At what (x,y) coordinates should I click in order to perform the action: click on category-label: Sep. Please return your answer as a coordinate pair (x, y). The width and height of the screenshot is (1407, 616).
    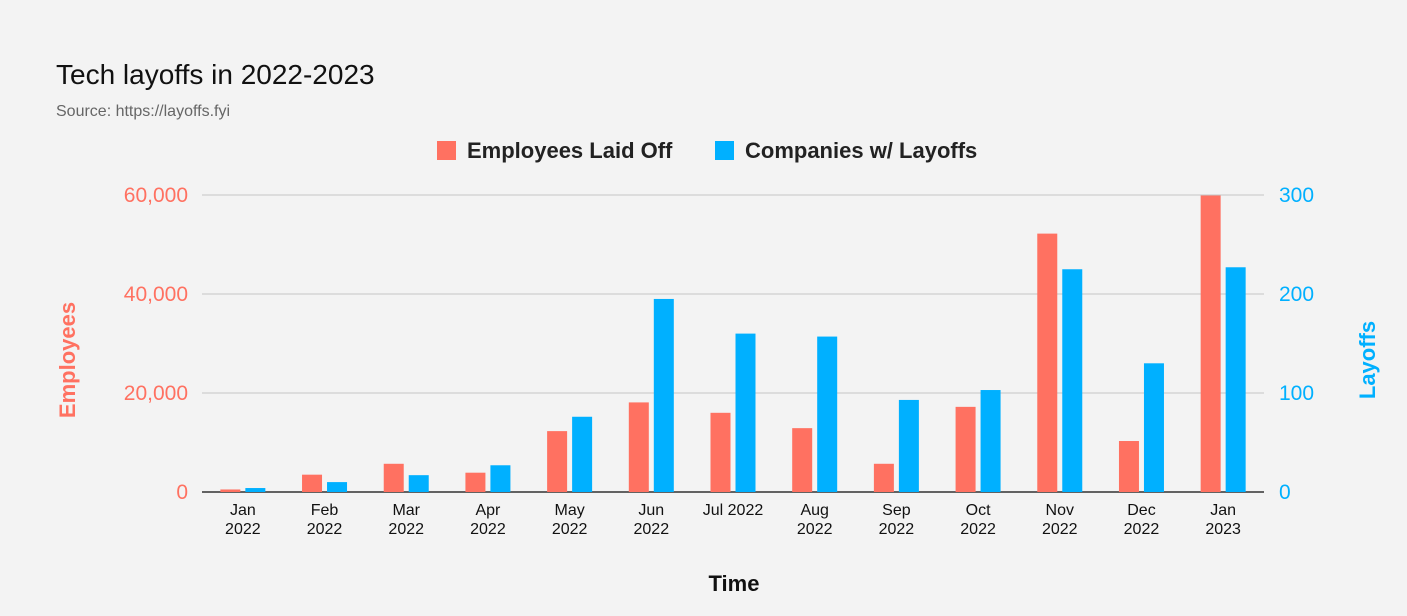
    Looking at the image, I should click on (896, 510).